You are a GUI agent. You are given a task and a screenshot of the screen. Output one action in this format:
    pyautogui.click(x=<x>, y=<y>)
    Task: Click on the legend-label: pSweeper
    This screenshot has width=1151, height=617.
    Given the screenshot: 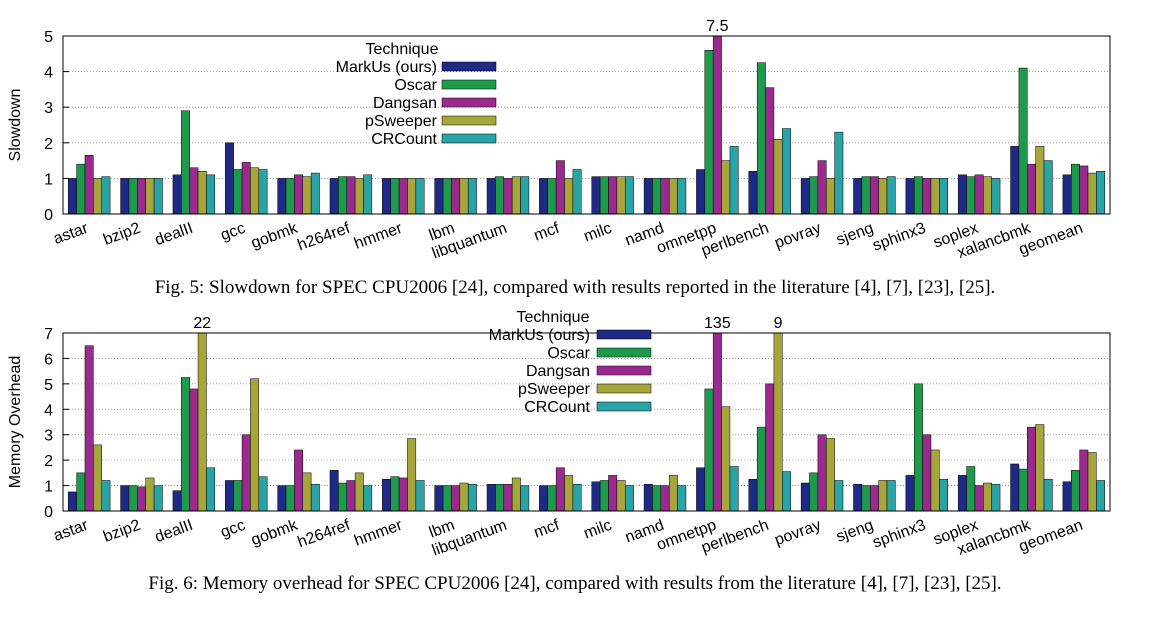 What is the action you would take?
    pyautogui.click(x=401, y=121)
    